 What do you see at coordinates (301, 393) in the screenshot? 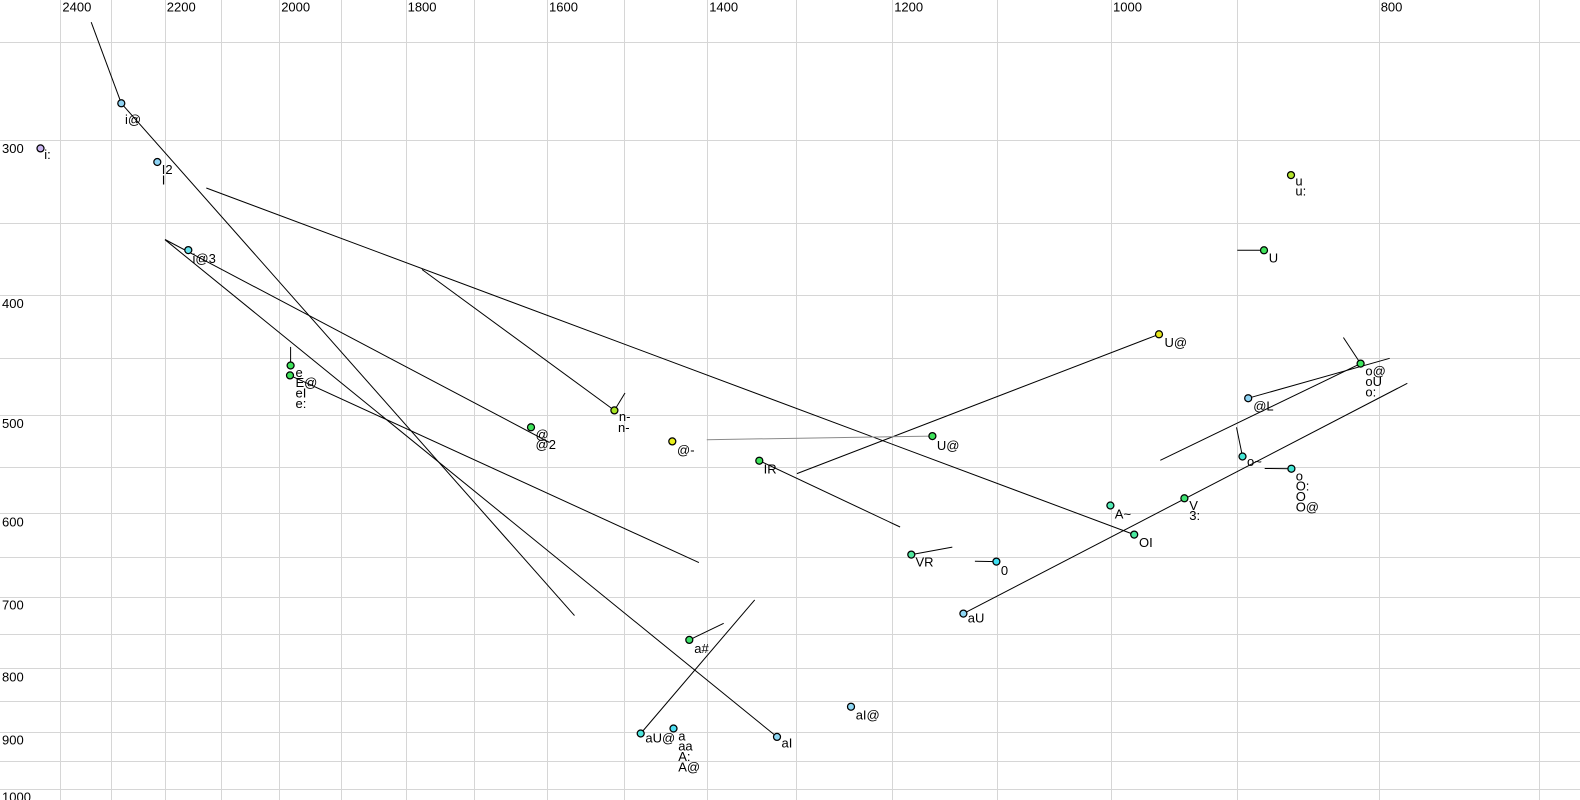
I see `svg-text: eI` at bounding box center [301, 393].